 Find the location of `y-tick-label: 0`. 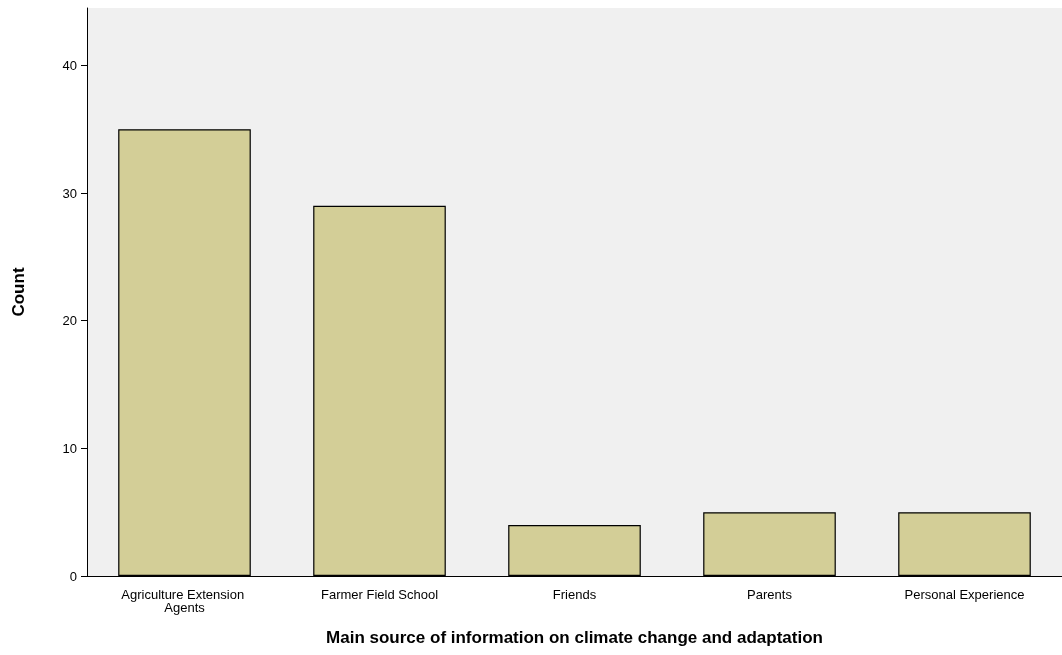

y-tick-label: 0 is located at coordinates (73, 576).